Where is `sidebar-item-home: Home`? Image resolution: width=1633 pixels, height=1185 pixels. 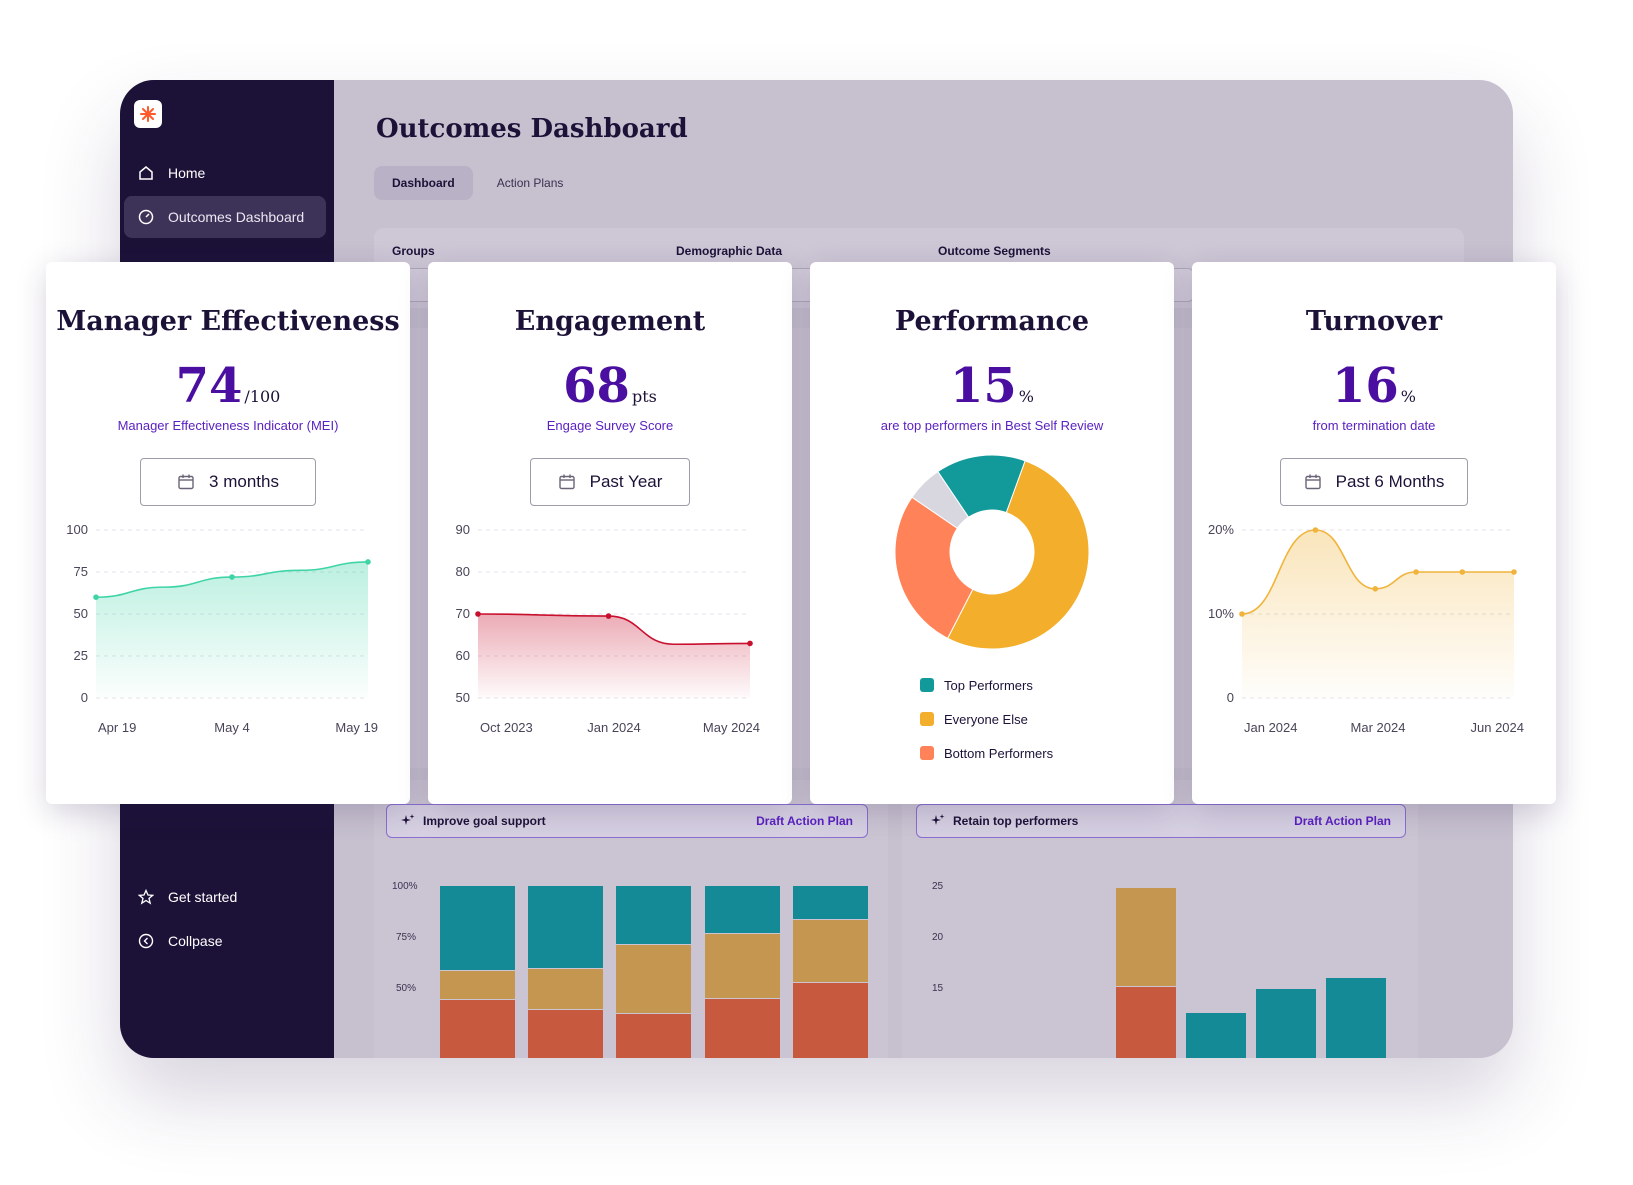
sidebar-item-home: Home is located at coordinates (225, 173).